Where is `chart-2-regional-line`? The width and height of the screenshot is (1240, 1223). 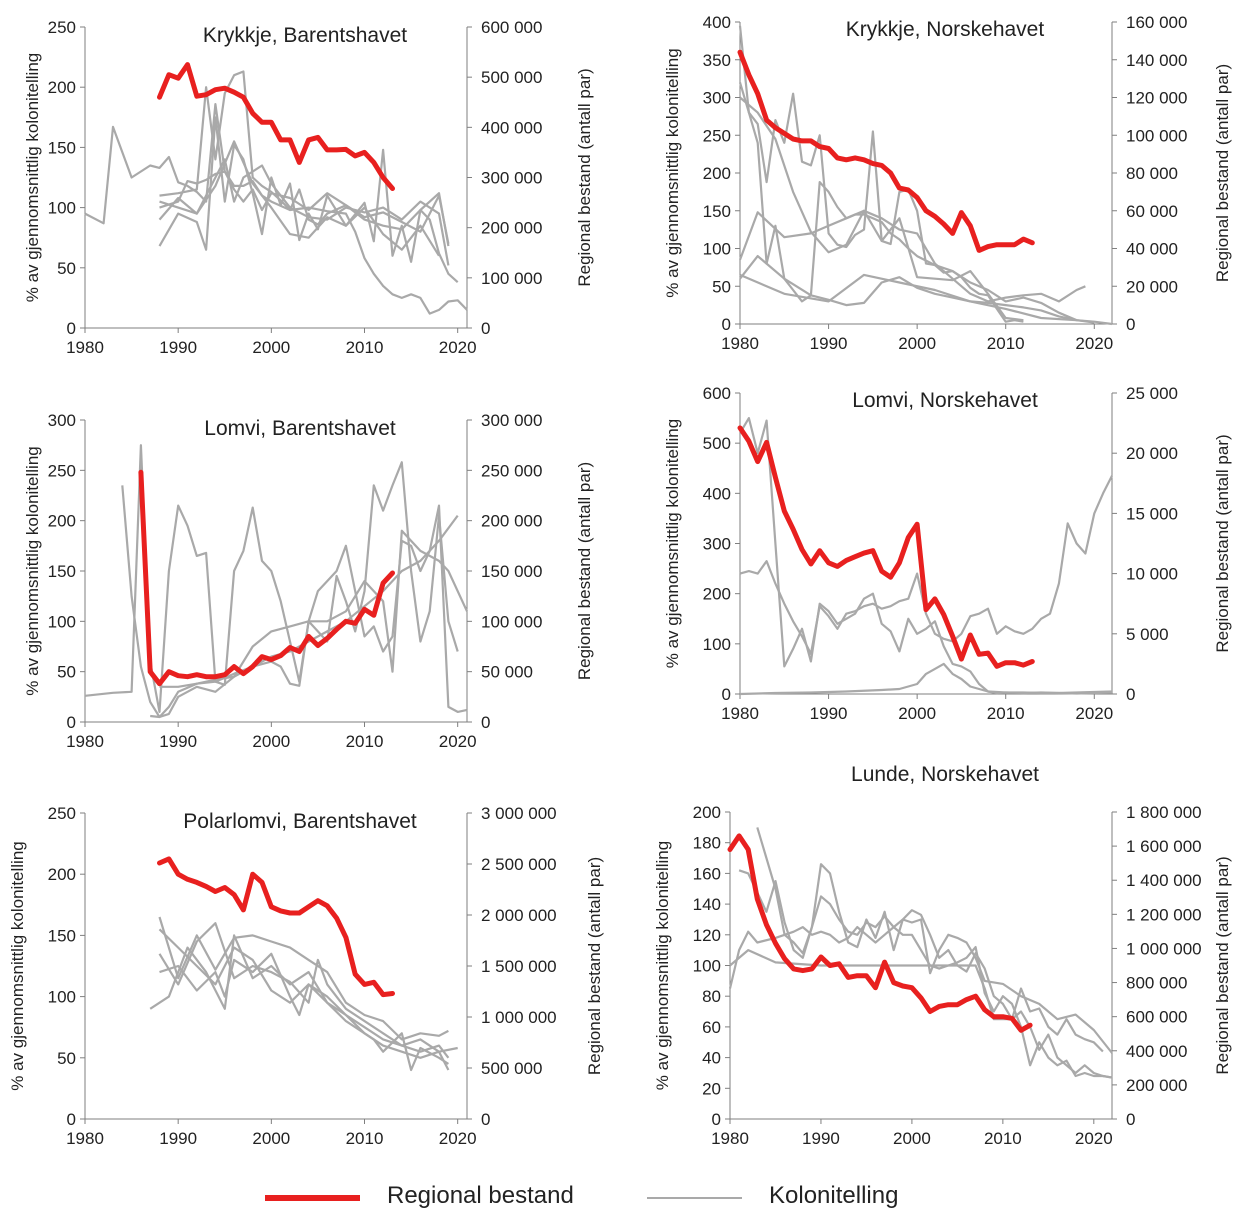
chart-2-regional-line is located at coordinates (886, 151).